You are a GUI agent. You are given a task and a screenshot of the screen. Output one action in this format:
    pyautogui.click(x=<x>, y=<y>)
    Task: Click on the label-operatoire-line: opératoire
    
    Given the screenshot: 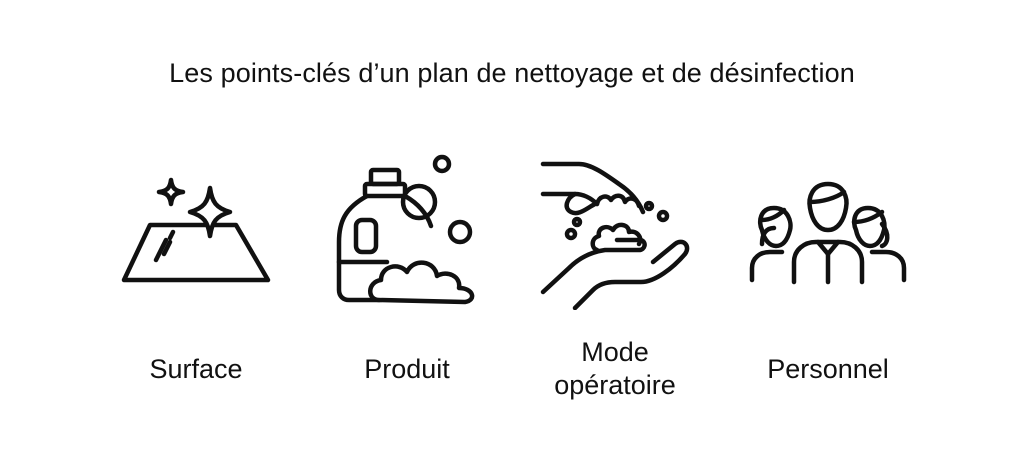 What is the action you would take?
    pyautogui.click(x=615, y=385)
    